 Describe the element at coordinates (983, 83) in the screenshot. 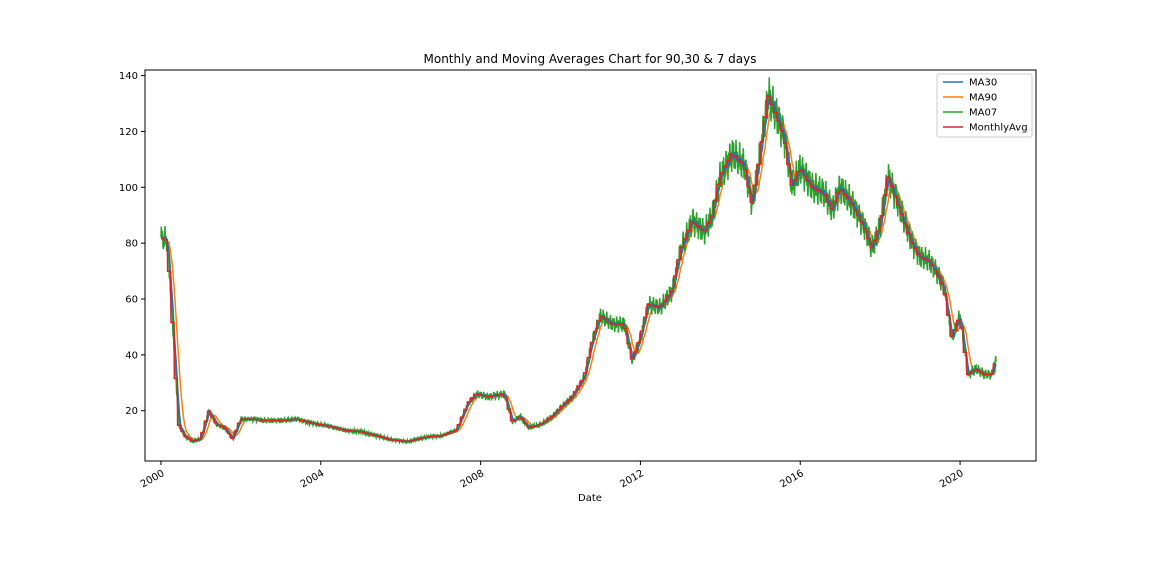

I see `legend-label-ma30: MA30` at that location.